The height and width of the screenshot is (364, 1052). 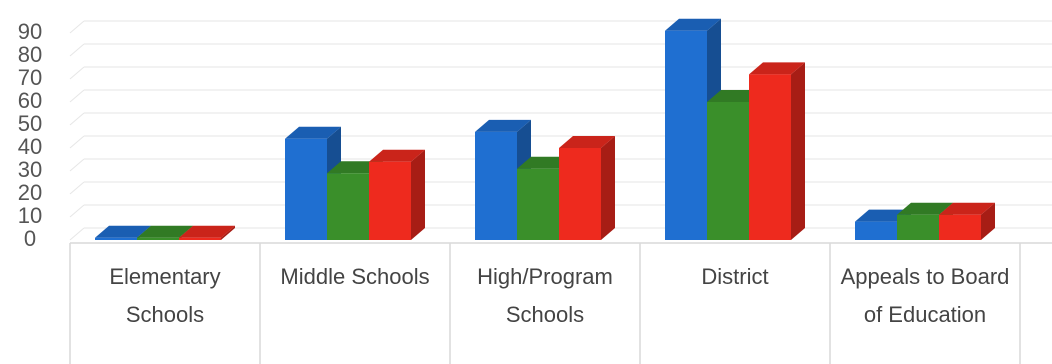 I want to click on y-tick-label: 30, so click(x=30, y=169).